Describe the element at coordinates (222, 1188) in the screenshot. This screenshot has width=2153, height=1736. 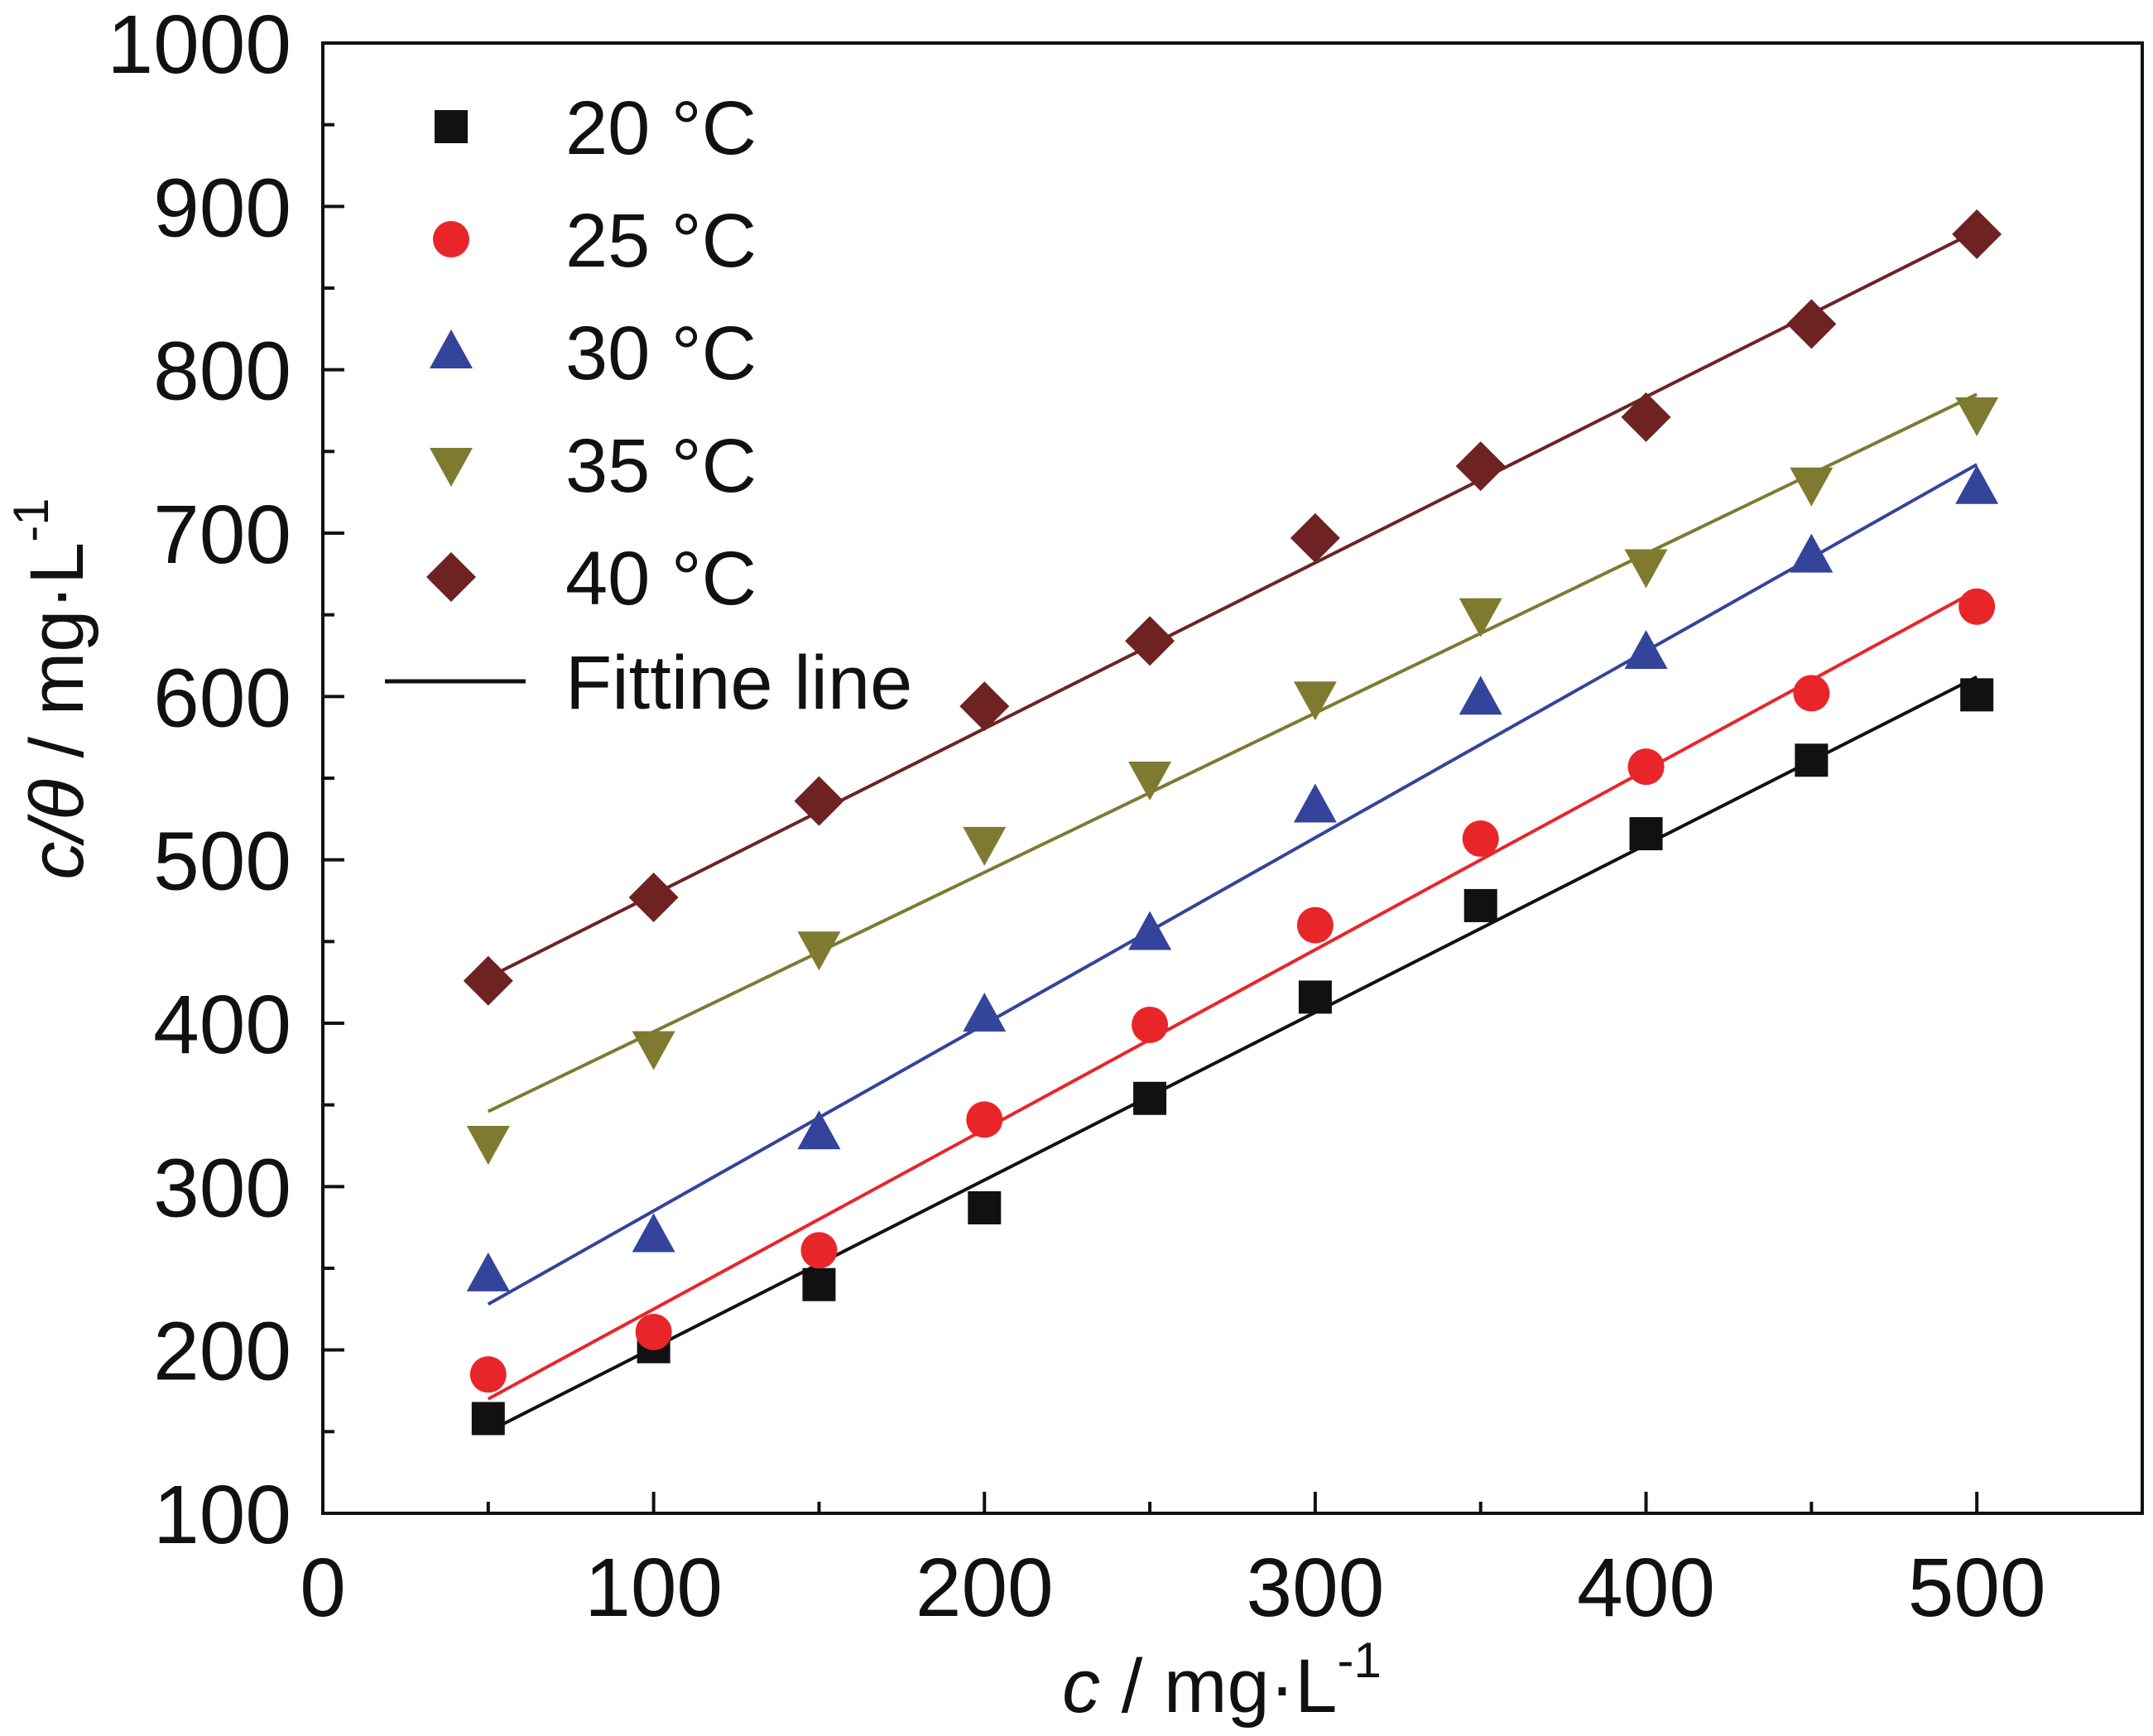
I see `y-tick-label: 300` at that location.